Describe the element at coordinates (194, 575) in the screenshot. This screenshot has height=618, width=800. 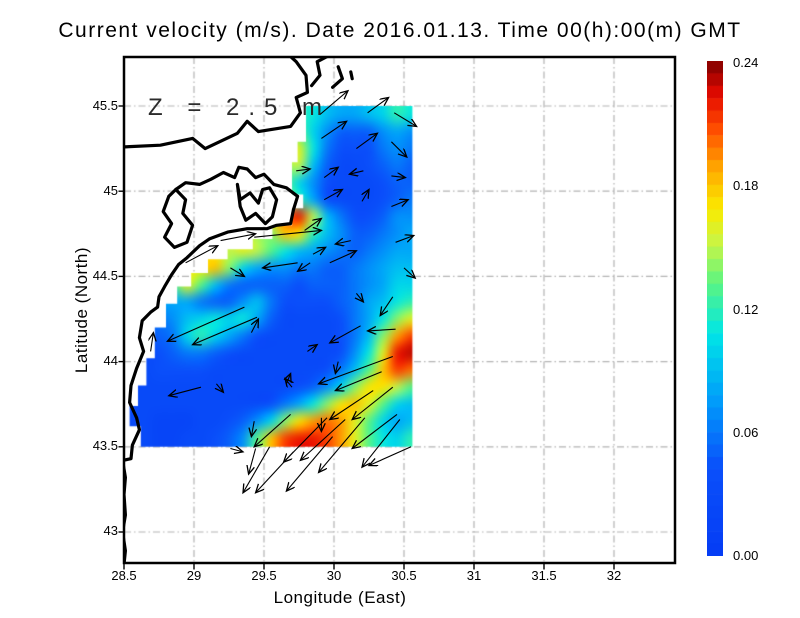
I see `x-tick-label: 29` at that location.